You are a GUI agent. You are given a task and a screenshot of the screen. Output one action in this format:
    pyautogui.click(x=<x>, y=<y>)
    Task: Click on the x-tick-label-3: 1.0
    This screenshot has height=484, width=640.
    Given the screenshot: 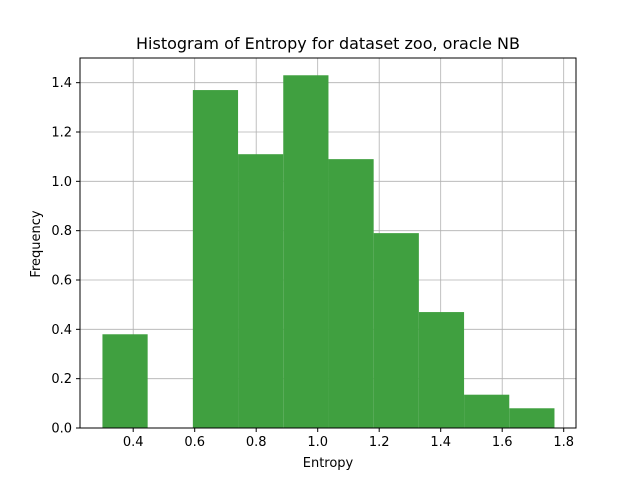 What is the action you would take?
    pyautogui.click(x=317, y=442)
    